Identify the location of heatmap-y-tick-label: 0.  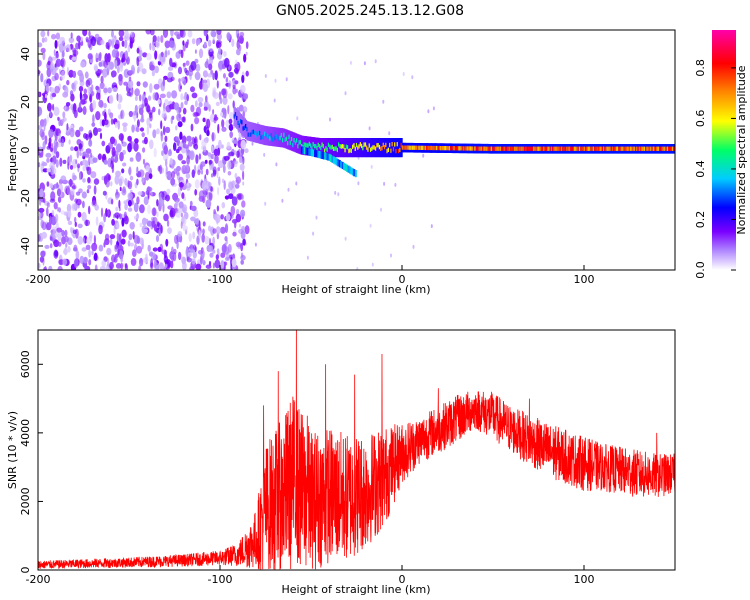
(25, 150).